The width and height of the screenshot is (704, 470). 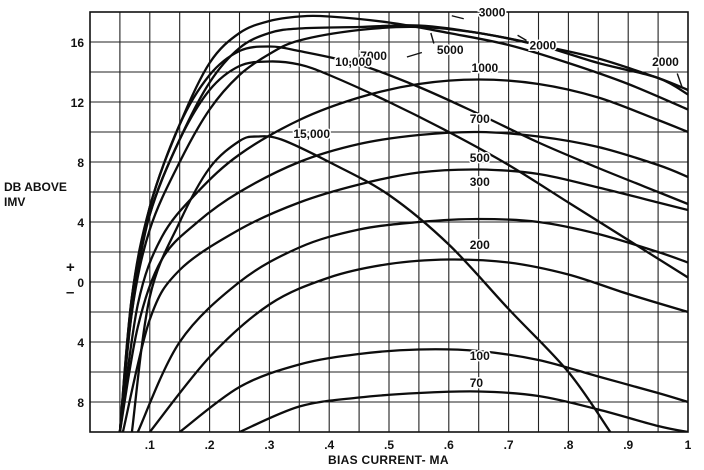 What do you see at coordinates (449, 445) in the screenshot?
I see `x-tick-label-6: .6` at bounding box center [449, 445].